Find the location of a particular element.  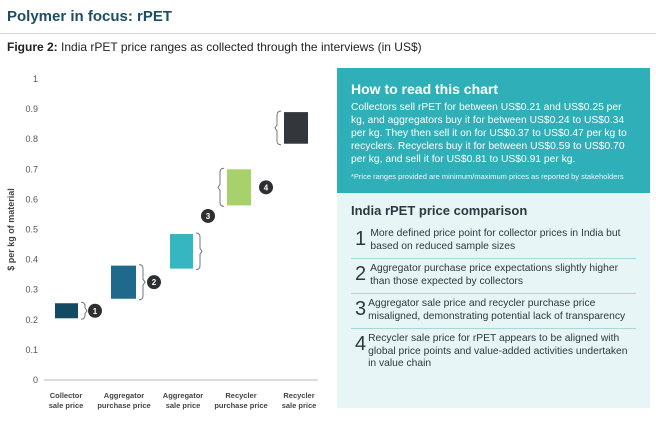

annotation-number: 1 is located at coordinates (95, 311).